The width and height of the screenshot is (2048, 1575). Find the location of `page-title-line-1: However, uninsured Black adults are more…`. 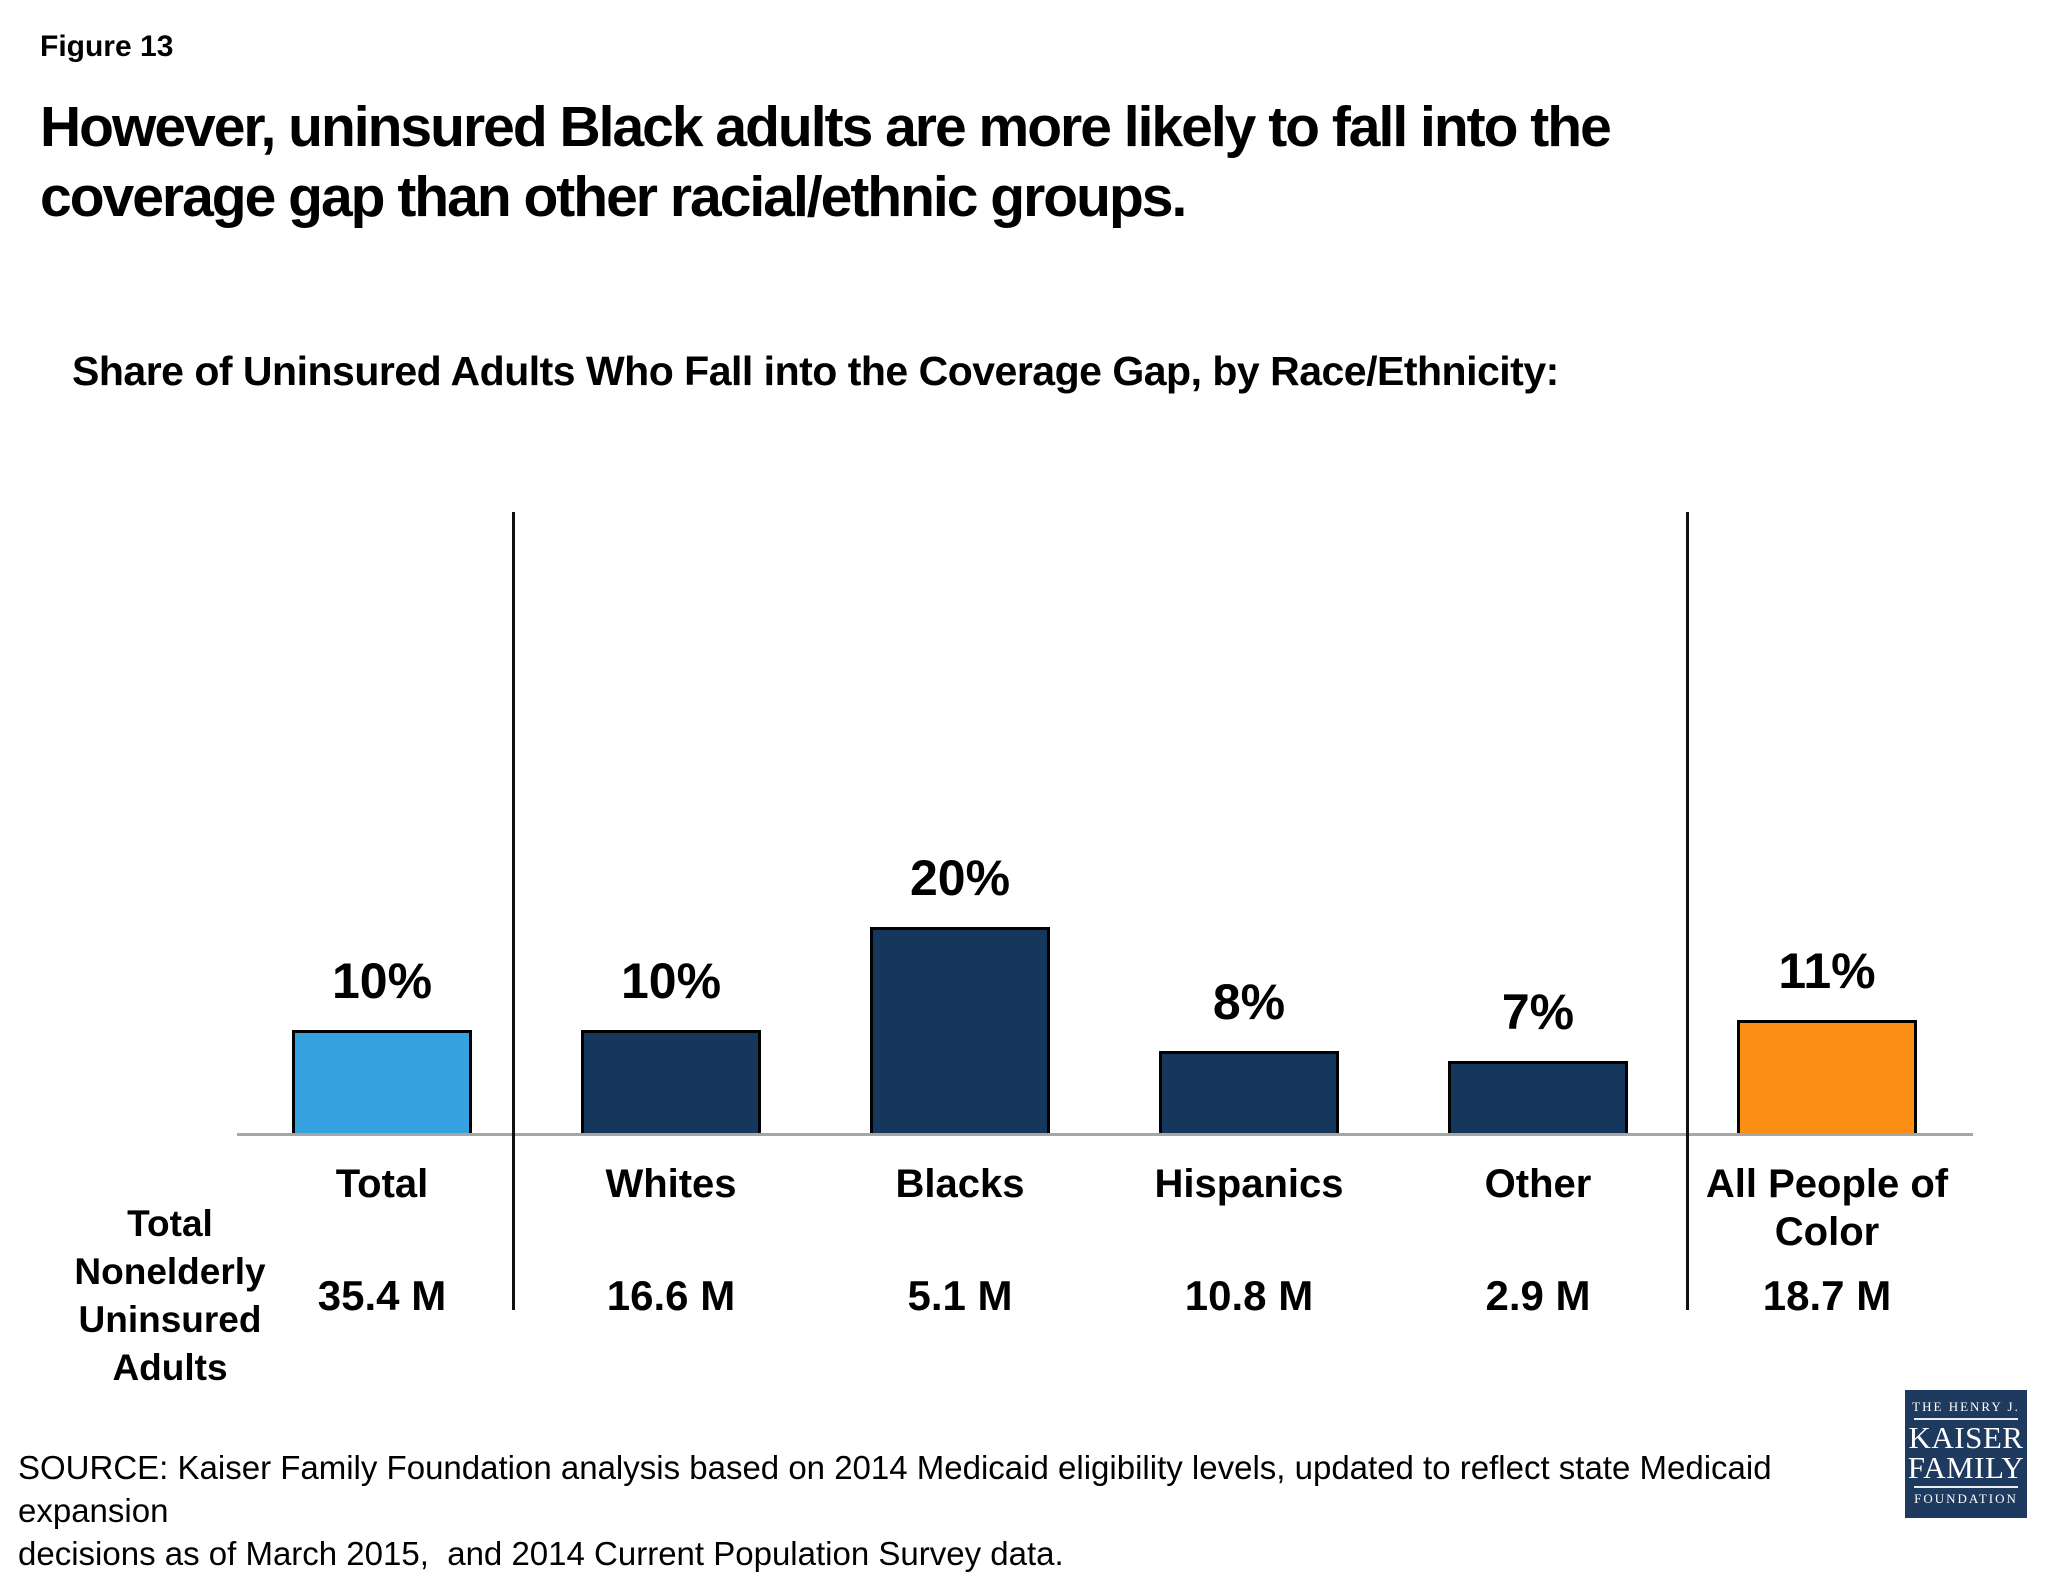

page-title-line-1: However, uninsured Black adults are more… is located at coordinates (826, 127).